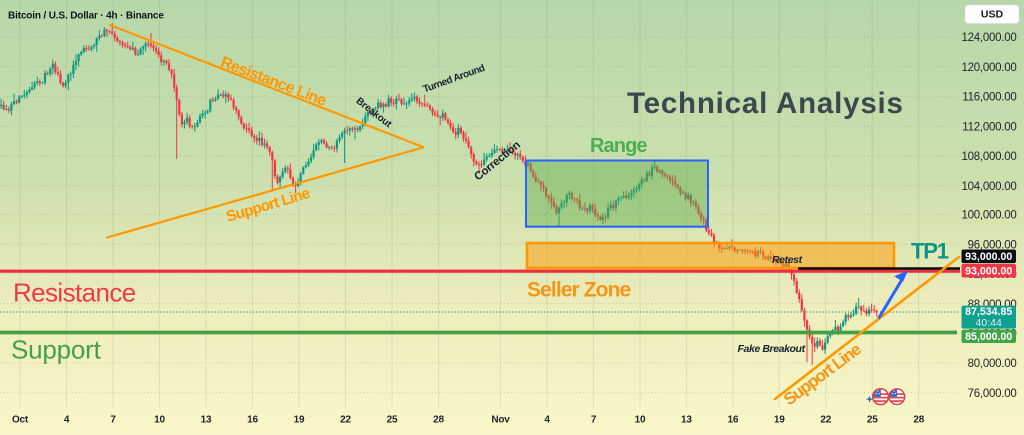 The image size is (1024, 435). I want to click on svg-text:Bitcoin / U.S. Dollar · 4h · B: Bitcoin / U.S. Dollar · 4h · Binance, so click(86, 16).